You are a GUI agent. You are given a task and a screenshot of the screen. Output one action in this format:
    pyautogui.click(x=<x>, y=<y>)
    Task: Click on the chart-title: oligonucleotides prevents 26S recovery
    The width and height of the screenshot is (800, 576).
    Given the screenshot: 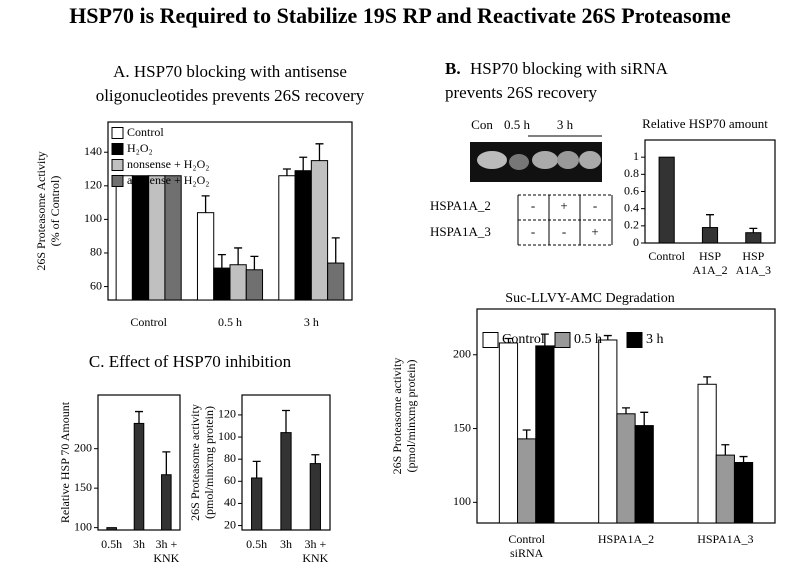 What is the action you would take?
    pyautogui.click(x=230, y=95)
    